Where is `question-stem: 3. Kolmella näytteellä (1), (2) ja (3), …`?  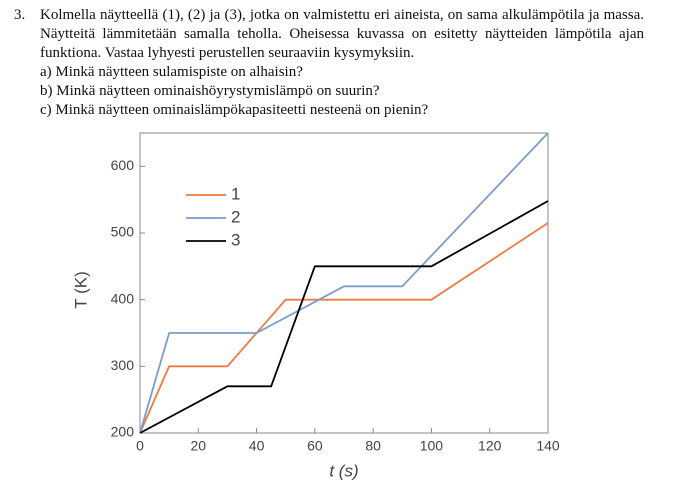
question-stem: 3. Kolmella näytteellä (1), (2) ja (3), … is located at coordinates (329, 34).